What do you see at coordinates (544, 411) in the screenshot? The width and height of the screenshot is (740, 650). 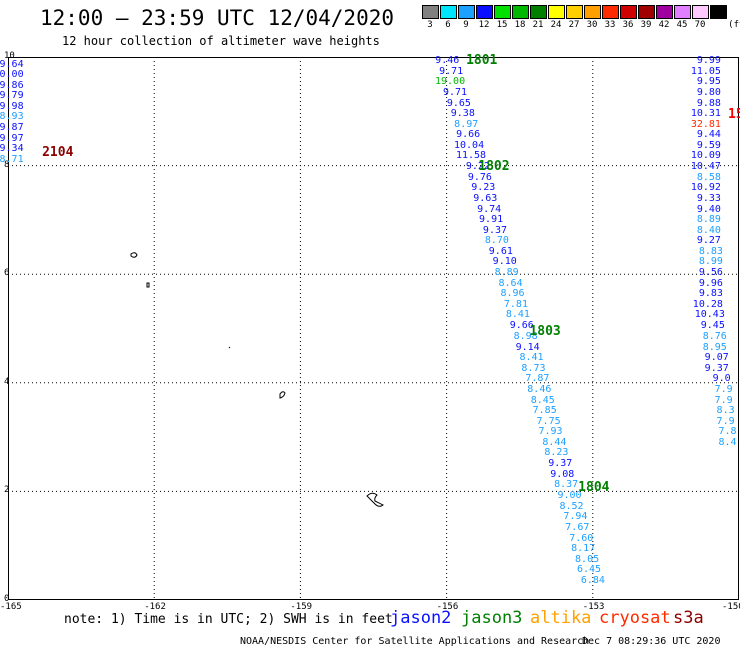 I see `wave-height-value: 7.85` at bounding box center [544, 411].